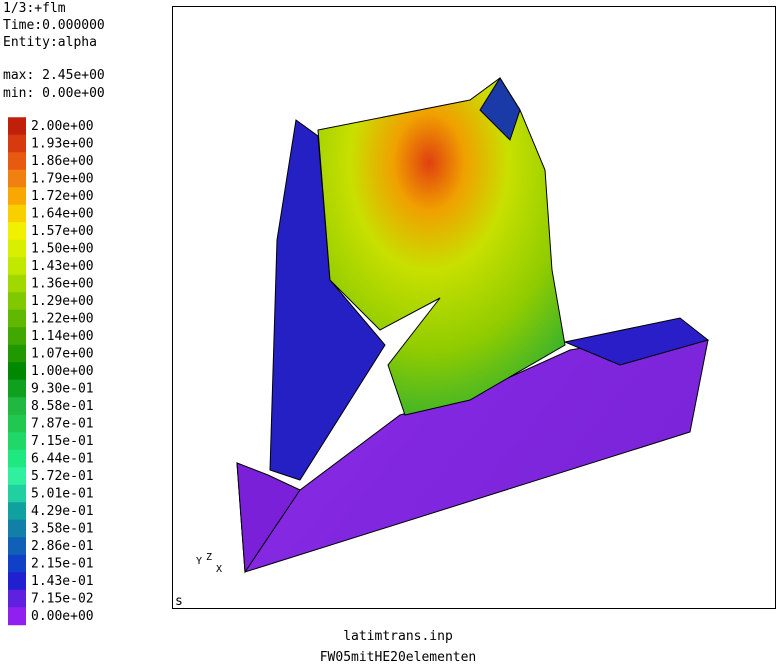  What do you see at coordinates (62, 389) in the screenshot?
I see `legend-label: 9.30e-01` at bounding box center [62, 389].